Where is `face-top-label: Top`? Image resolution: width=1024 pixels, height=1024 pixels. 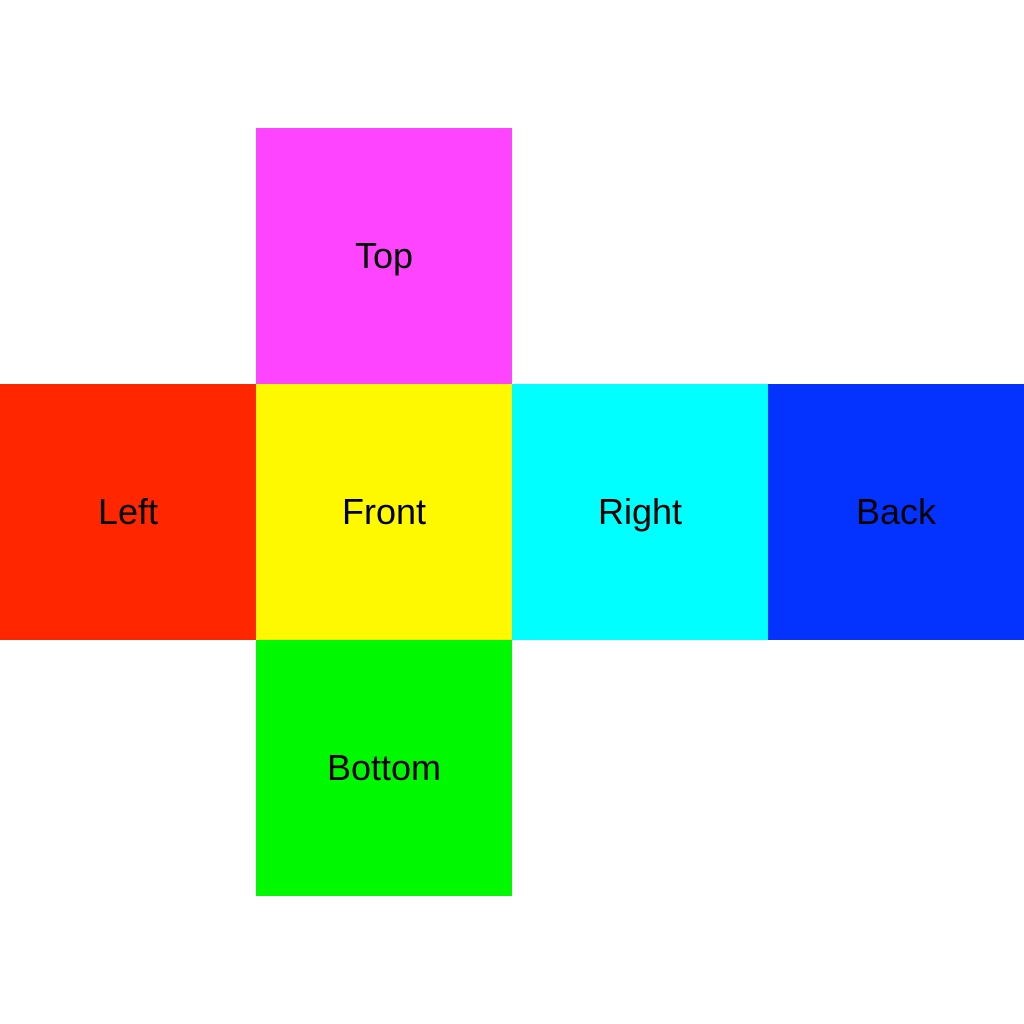
face-top-label: Top is located at coordinates (384, 255).